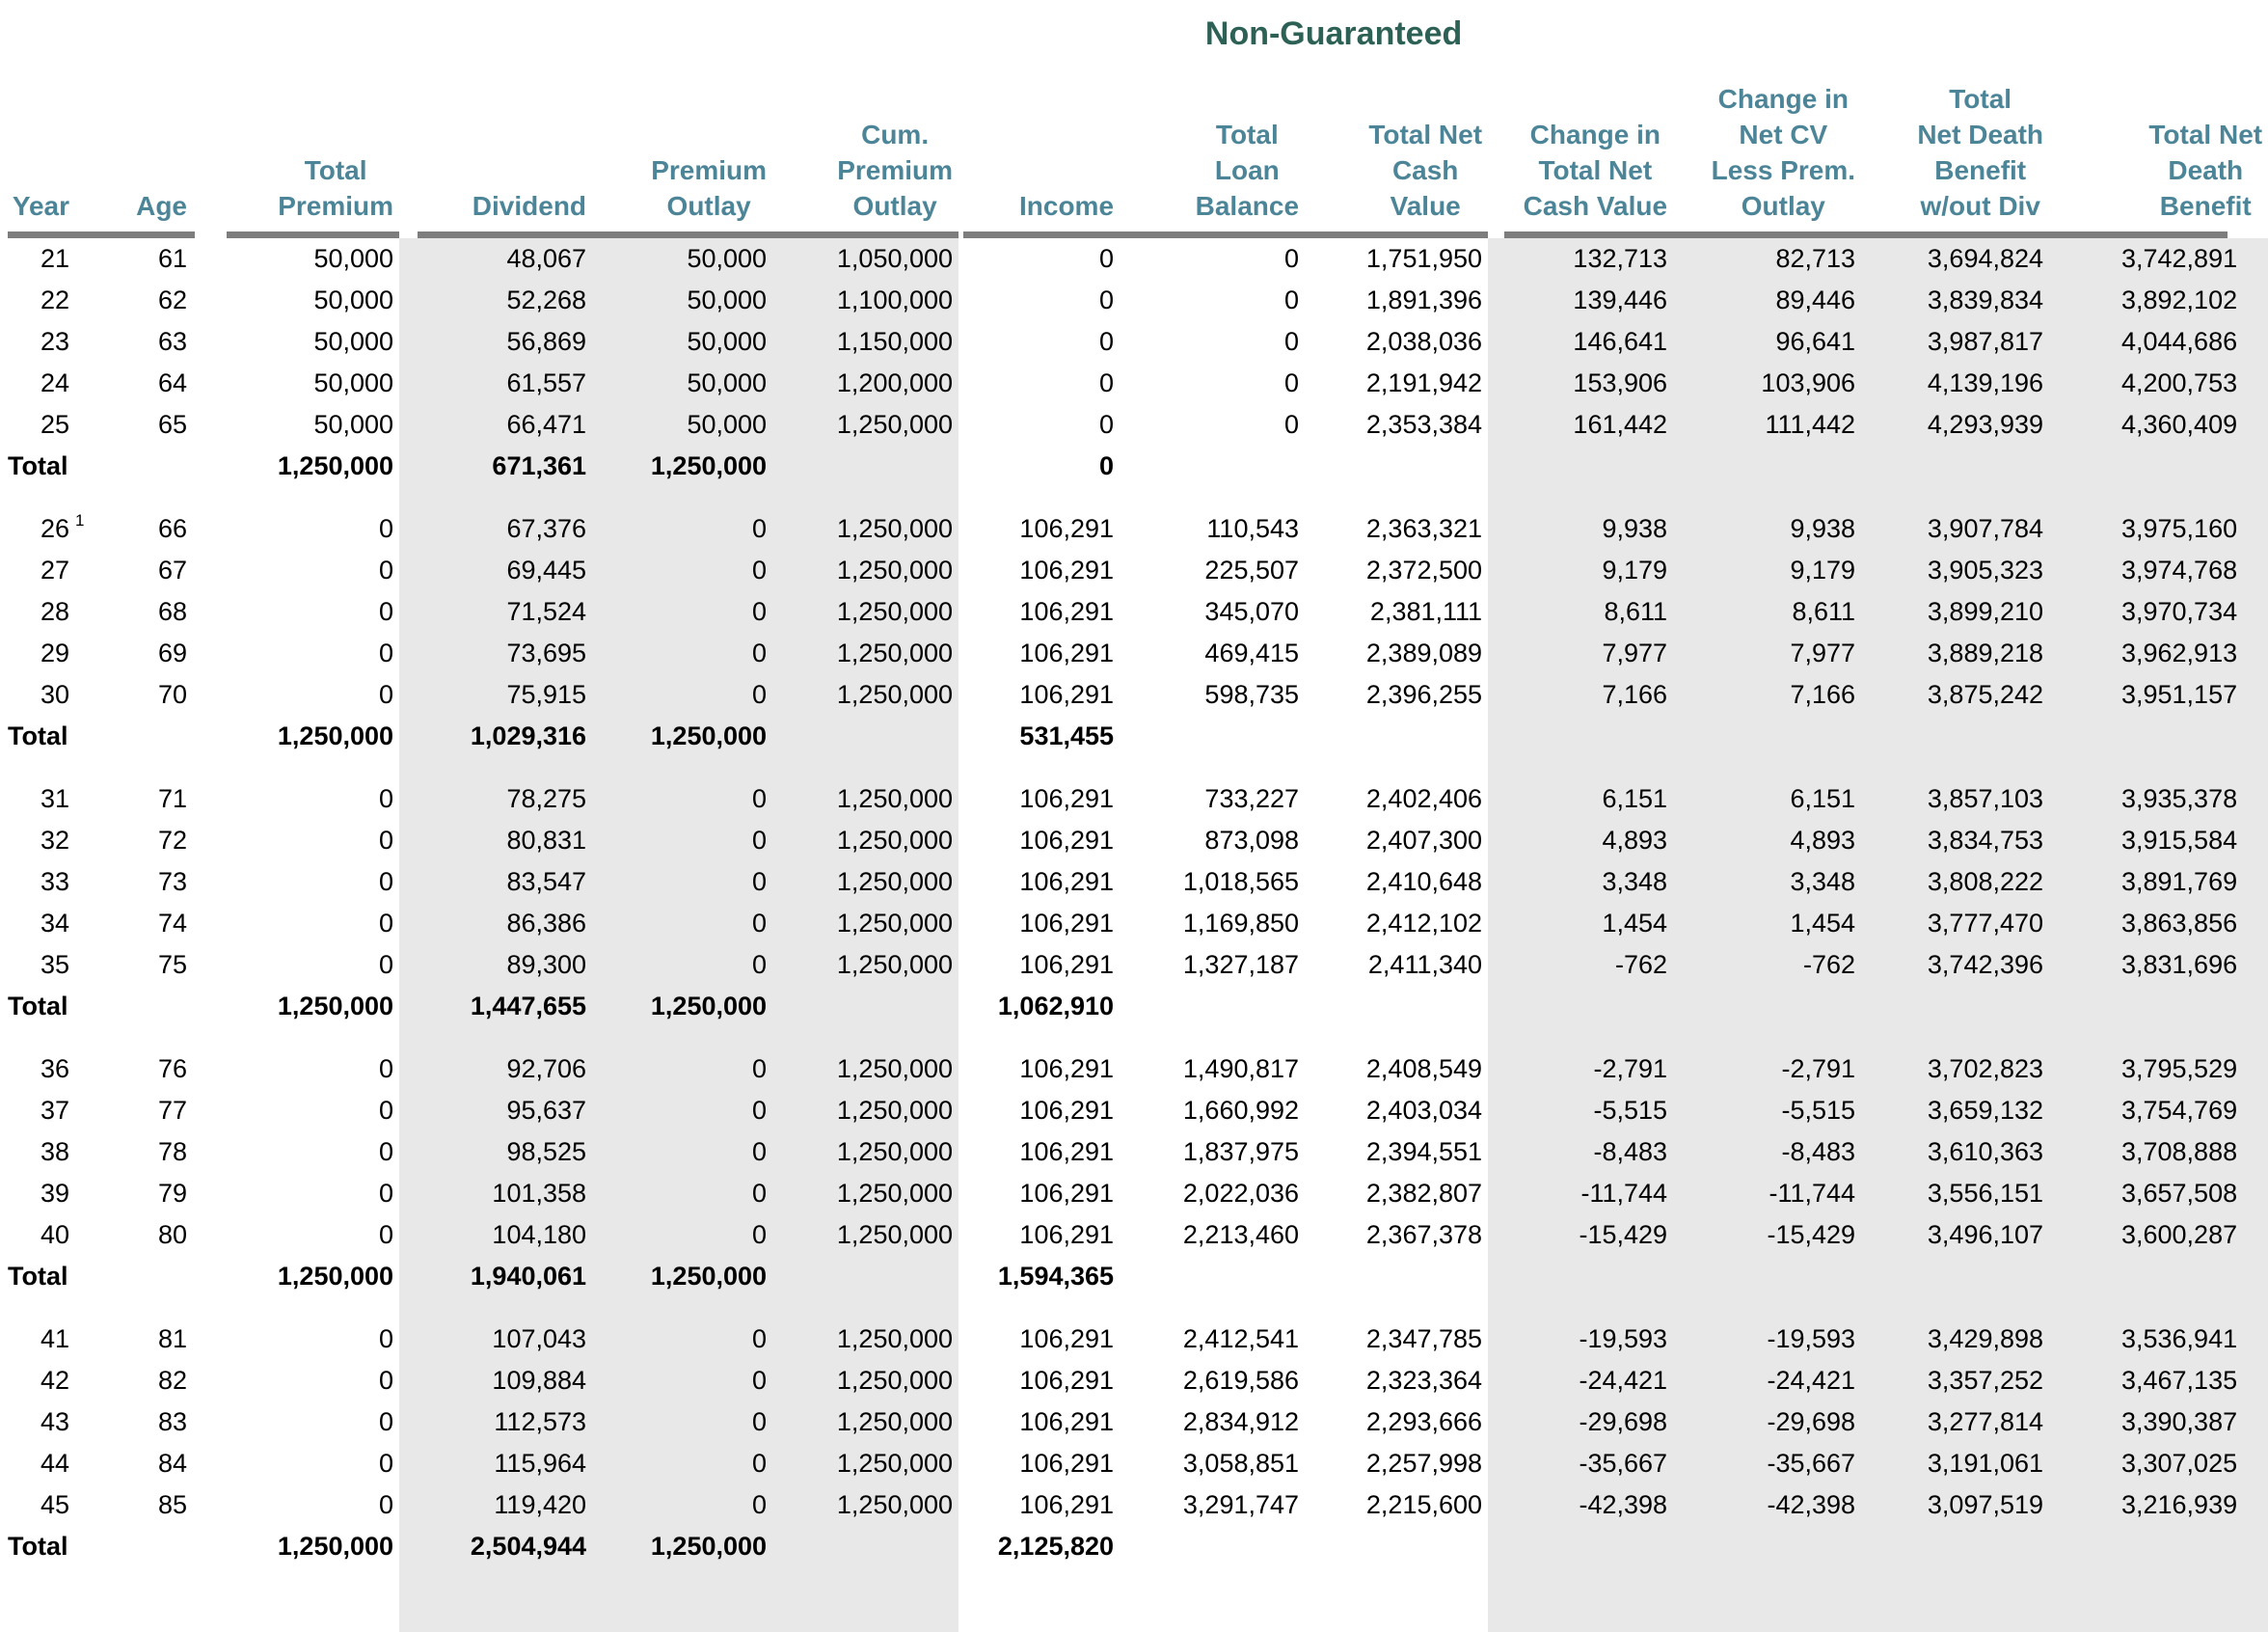 The height and width of the screenshot is (1632, 2268). I want to click on cell-change-in-net-cv-less-prem-outlay: -2,791, so click(1767, 1069).